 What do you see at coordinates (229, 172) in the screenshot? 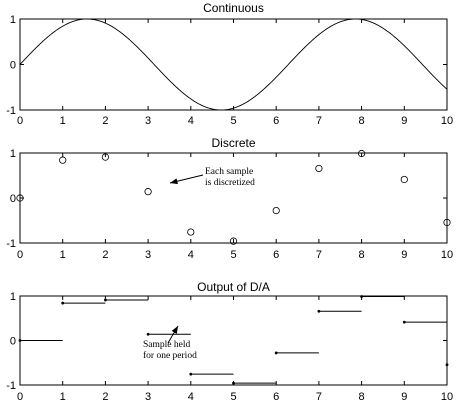
I see `annotation-line: Each sample` at bounding box center [229, 172].